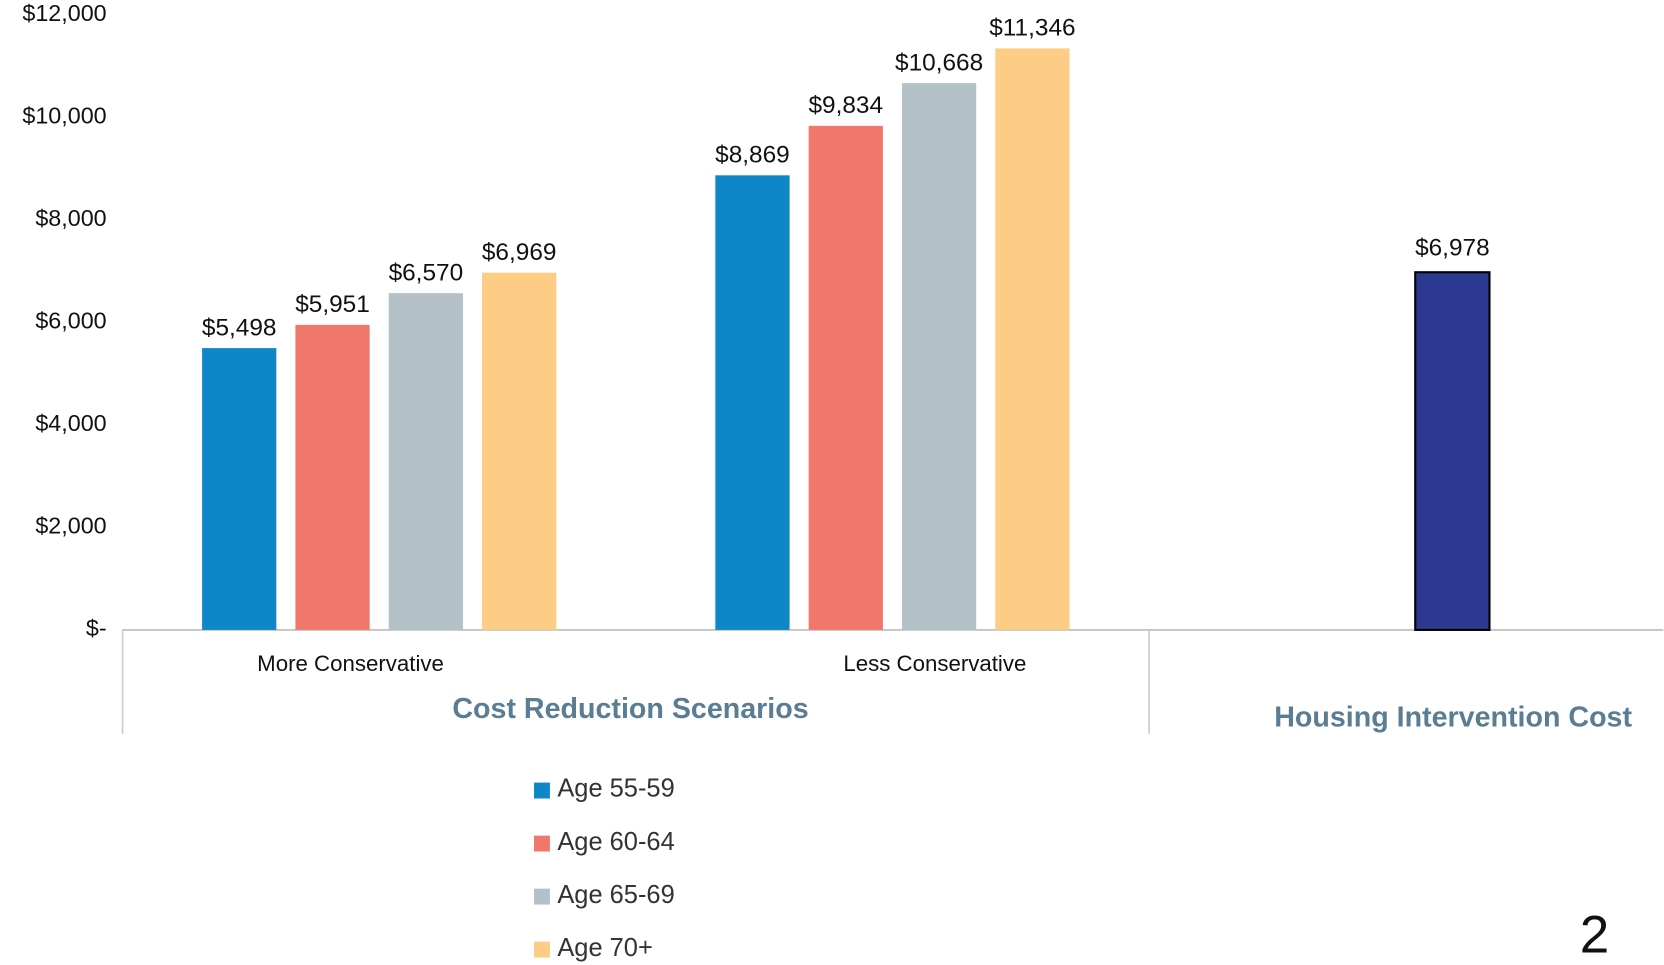 The image size is (1664, 965). Describe the element at coordinates (1453, 718) in the screenshot. I see `group-label: Housing Intervention Cost` at that location.